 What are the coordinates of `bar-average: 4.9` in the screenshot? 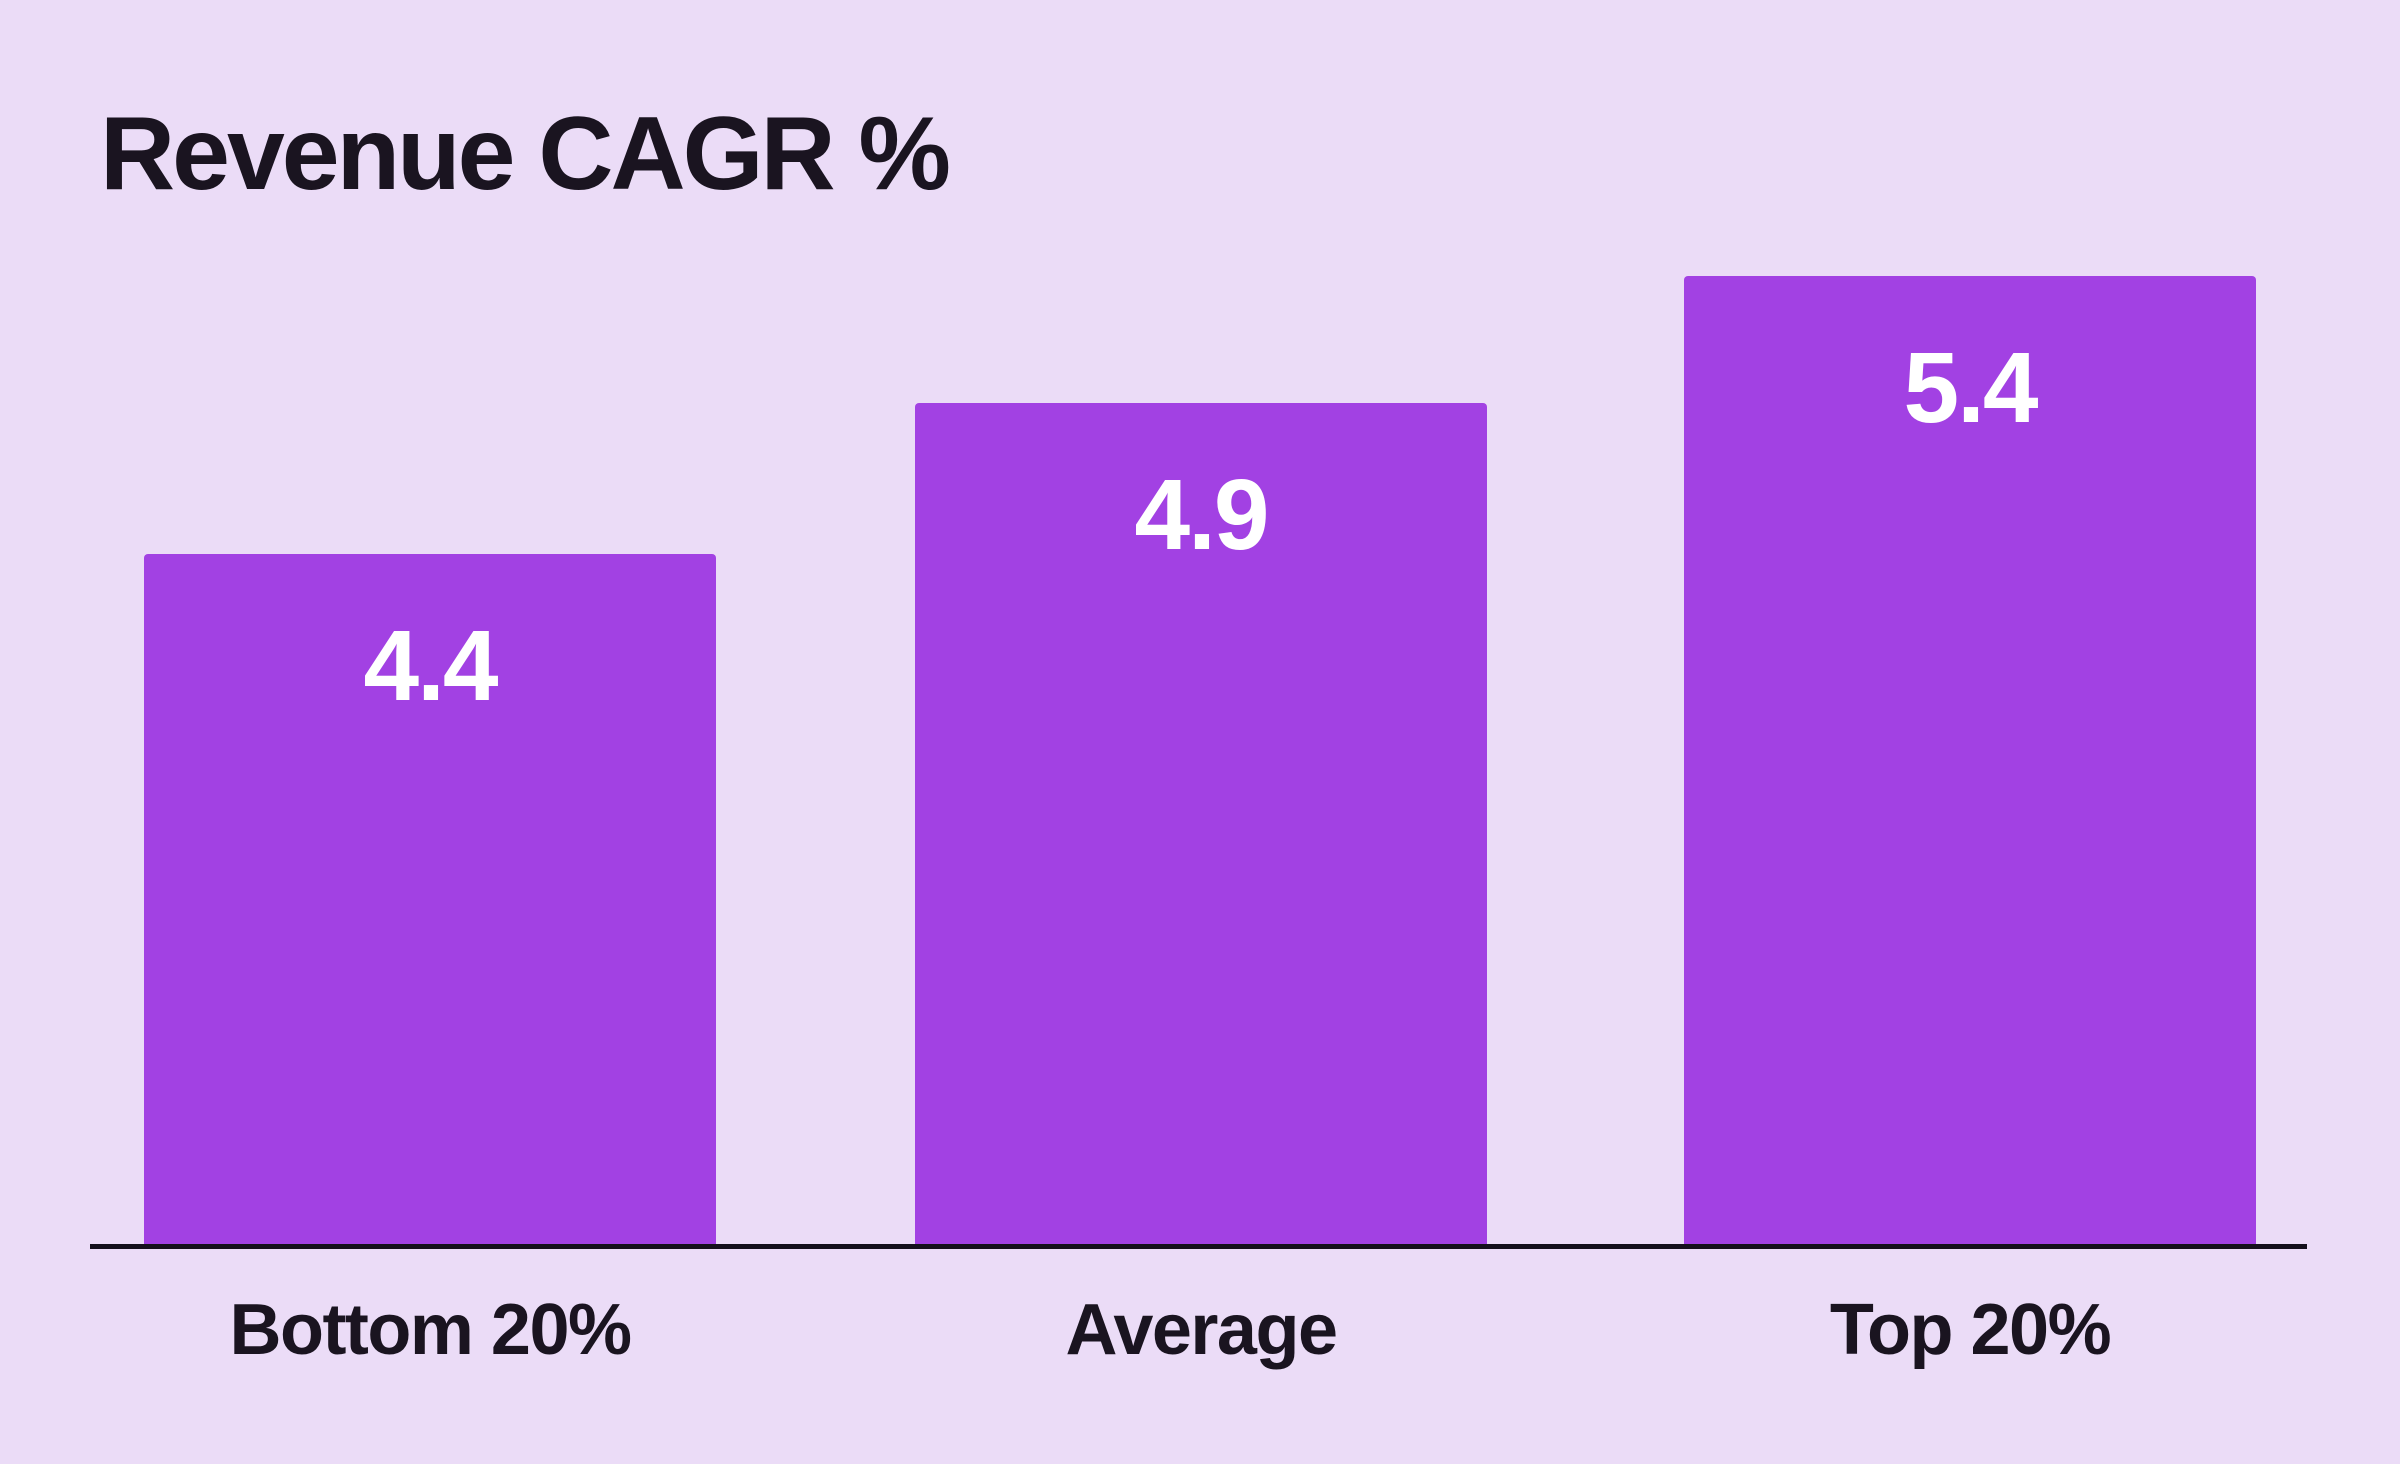 It's located at (1201, 824).